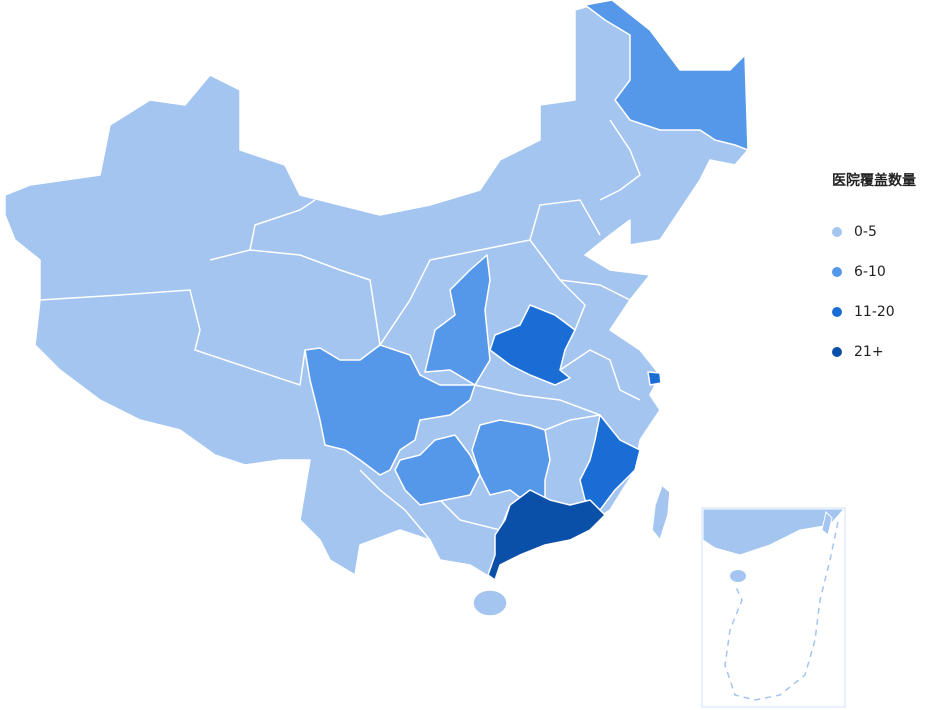 This screenshot has width=927, height=710. What do you see at coordinates (666, 75) in the screenshot?
I see `region-heilongjiang` at bounding box center [666, 75].